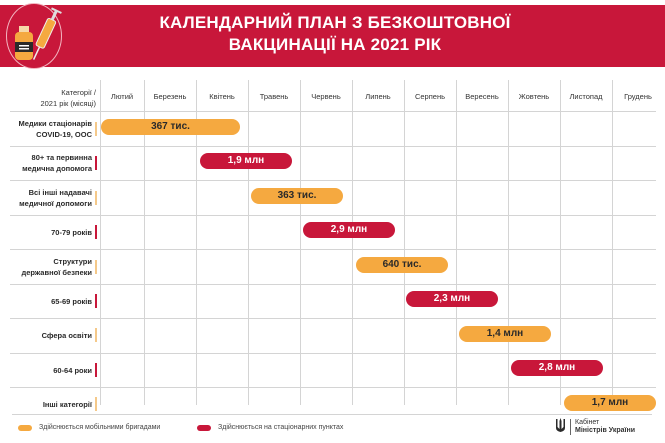 The height and width of the screenshot is (443, 665). Describe the element at coordinates (100, 427) in the screenshot. I see `legend-label: Здійснюється мобільними бригадами` at that location.